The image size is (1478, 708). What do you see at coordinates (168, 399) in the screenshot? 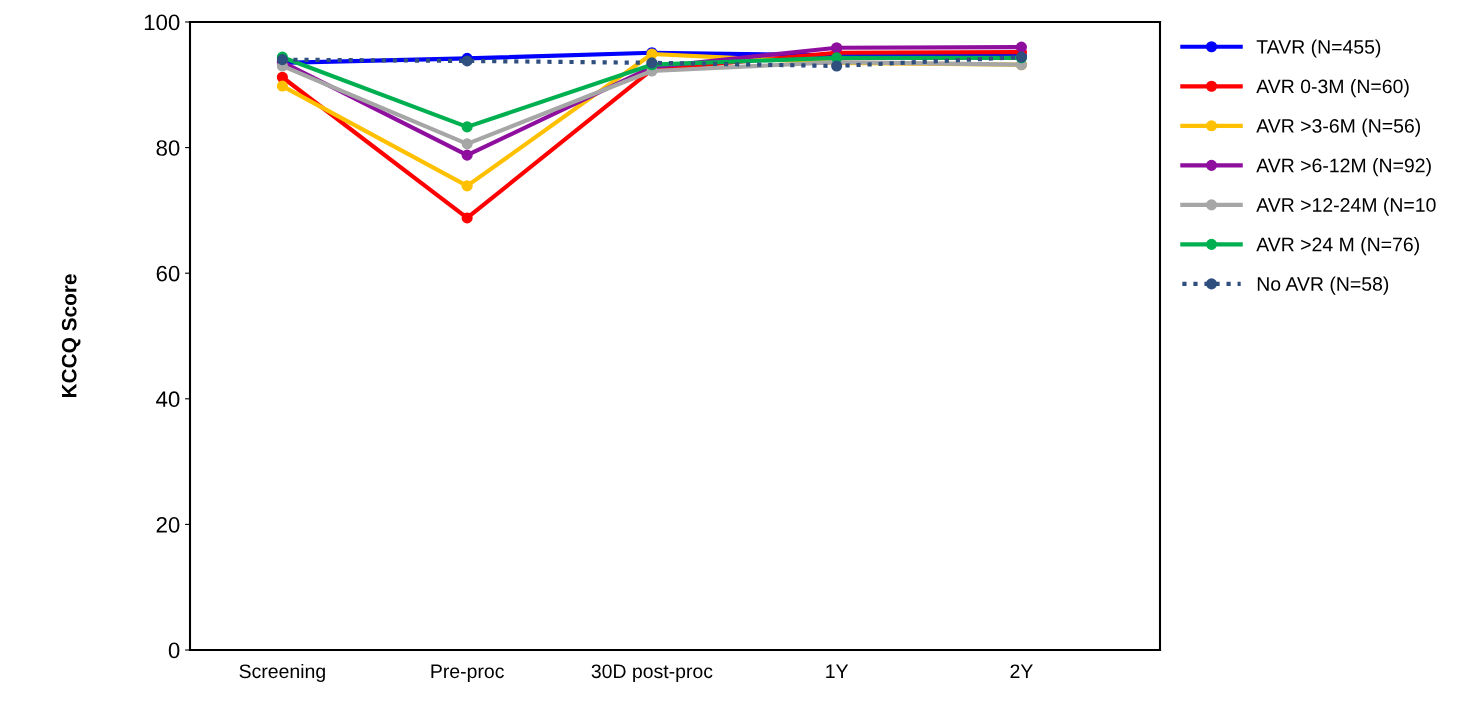
I see `y-tick-label: 40` at bounding box center [168, 399].